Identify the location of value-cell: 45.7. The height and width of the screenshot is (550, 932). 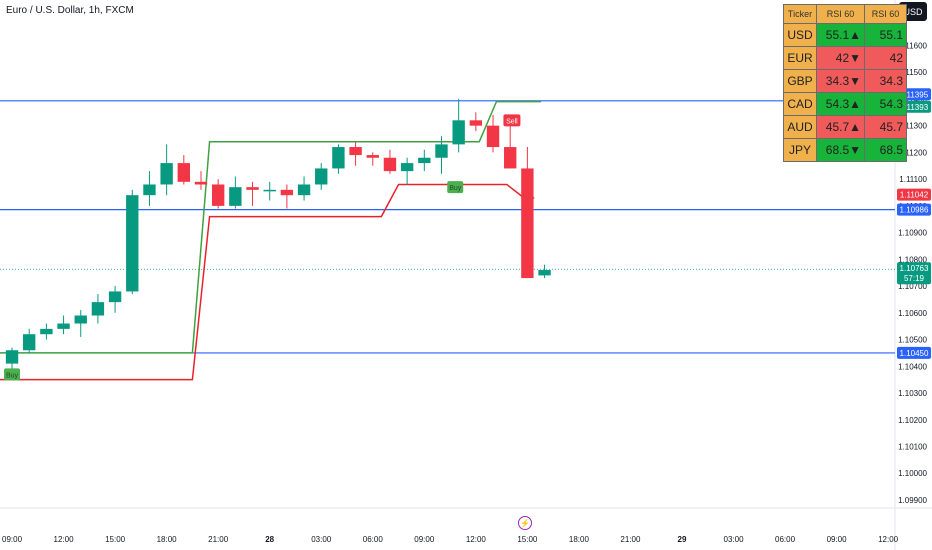
(885, 127).